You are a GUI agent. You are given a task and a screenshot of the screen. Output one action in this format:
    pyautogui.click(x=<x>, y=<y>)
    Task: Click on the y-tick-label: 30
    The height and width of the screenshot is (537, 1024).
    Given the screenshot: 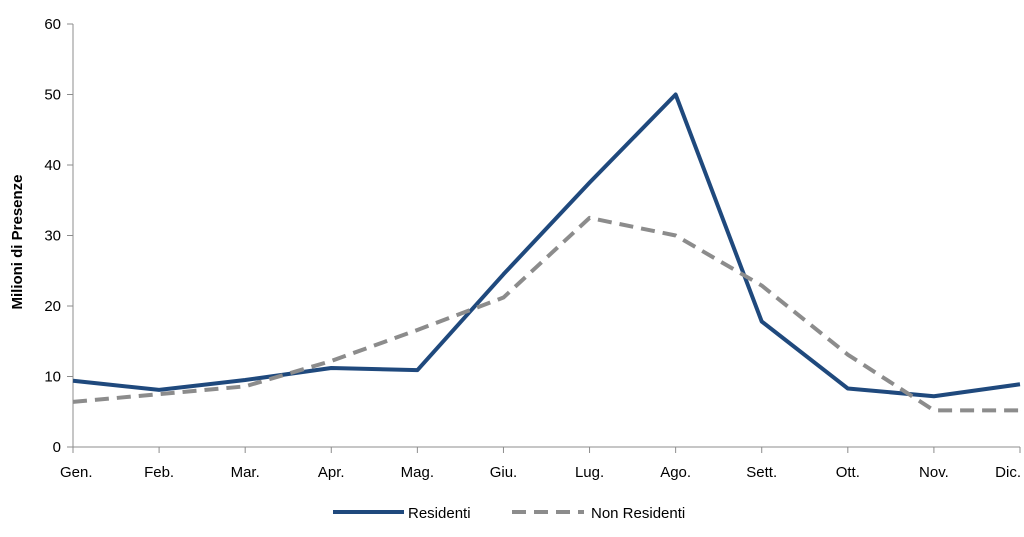 What is the action you would take?
    pyautogui.click(x=52, y=236)
    